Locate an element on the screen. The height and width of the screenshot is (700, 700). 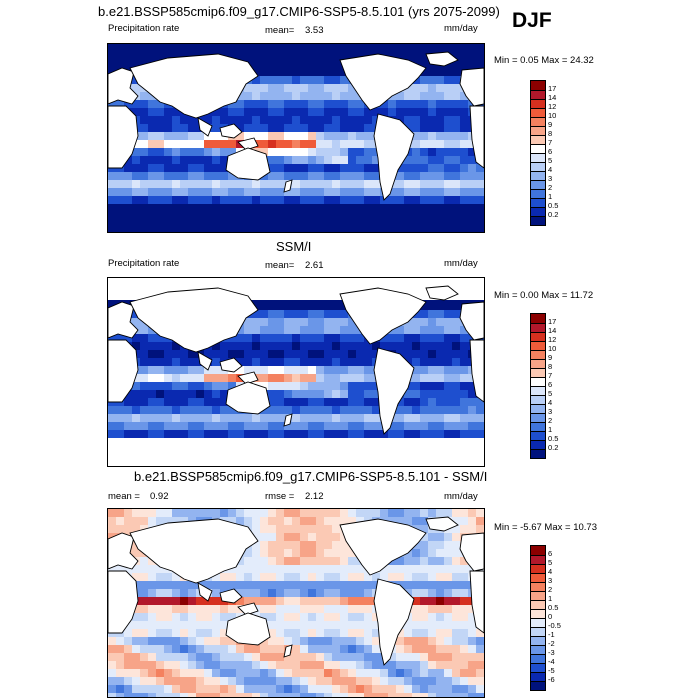
continent-outline is located at coordinates (123, 86).